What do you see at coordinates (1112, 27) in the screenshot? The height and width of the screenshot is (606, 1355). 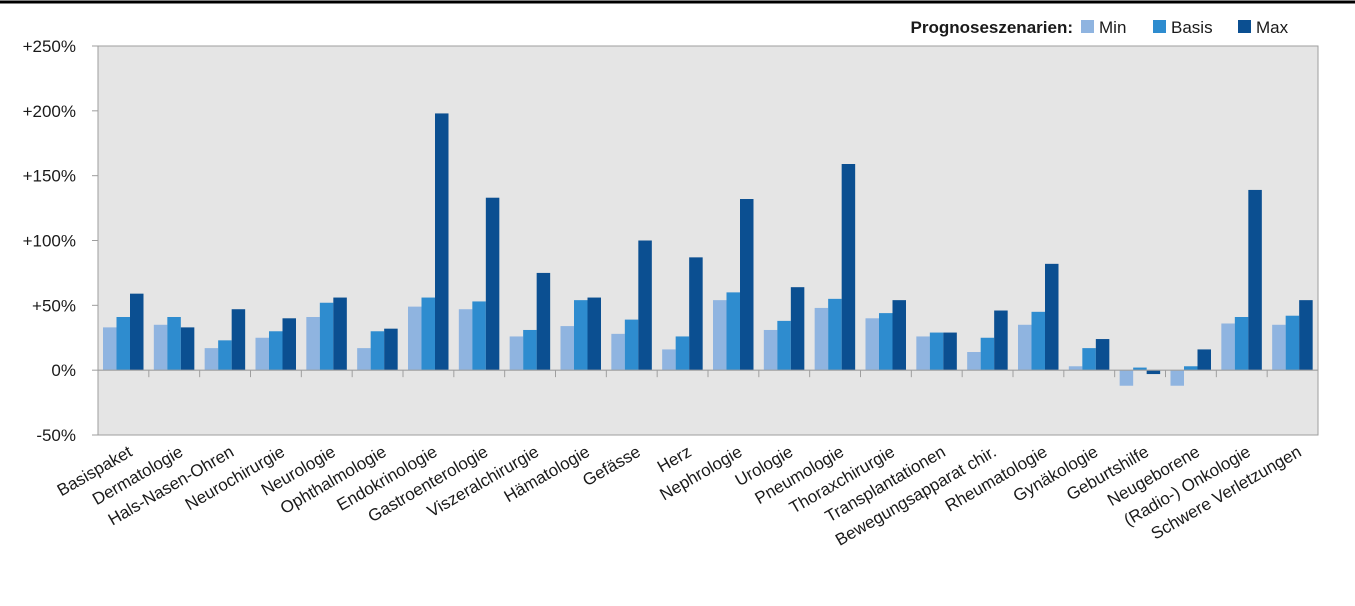 I see `legend-label-min: Min` at bounding box center [1112, 27].